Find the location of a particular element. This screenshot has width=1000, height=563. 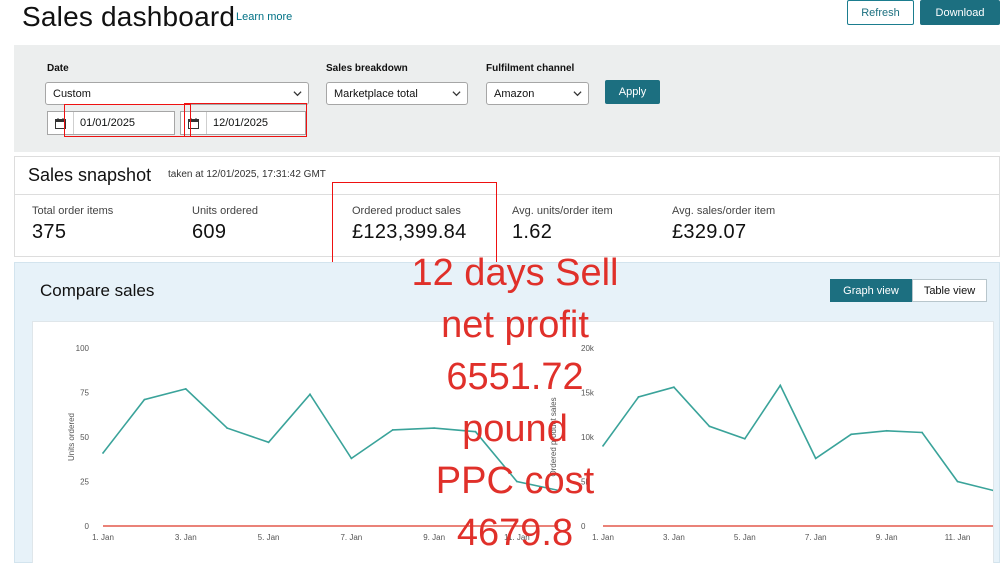

metric-ordered-product-sales: Ordered product sales £123,399.84 is located at coordinates (409, 224).